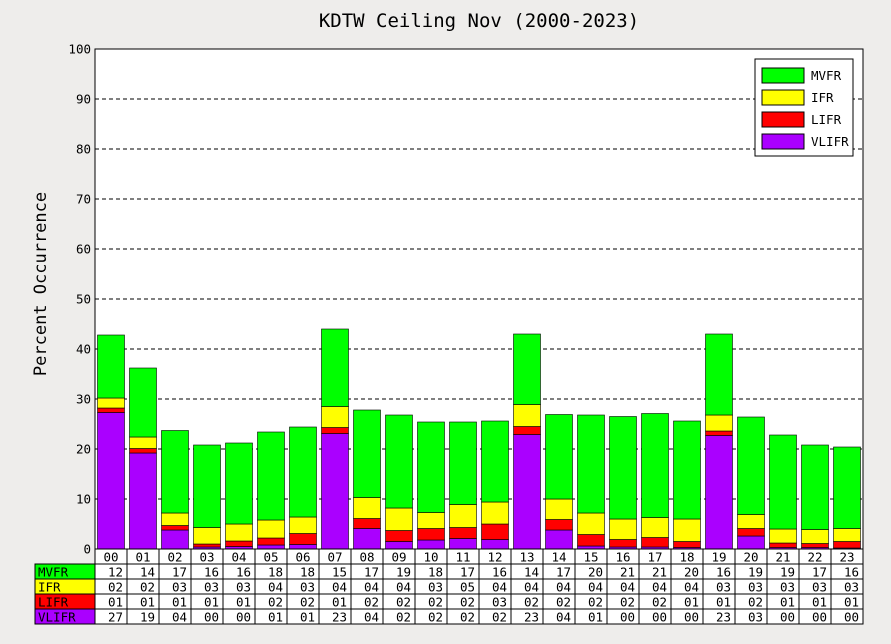  I want to click on y-tick-label: 90, so click(83, 99).